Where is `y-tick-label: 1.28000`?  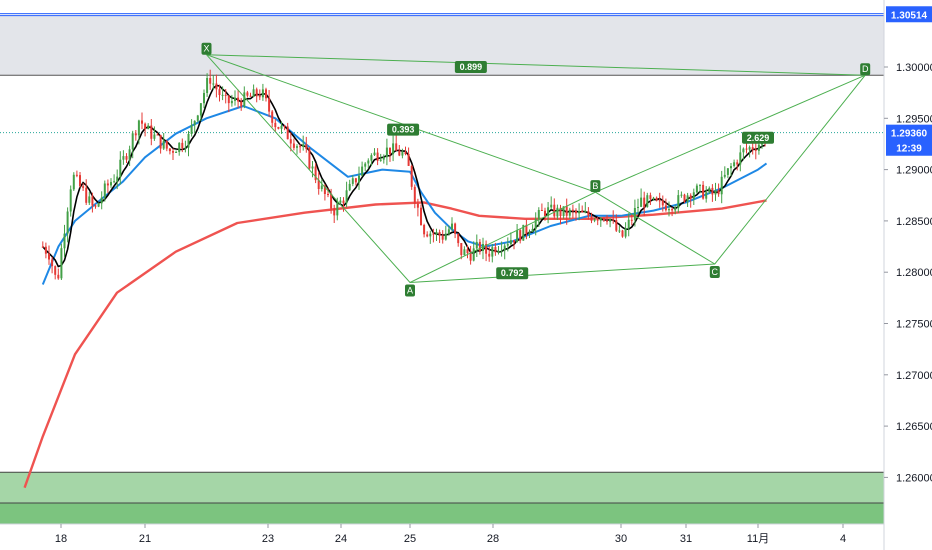
y-tick-label: 1.28000 is located at coordinates (914, 273).